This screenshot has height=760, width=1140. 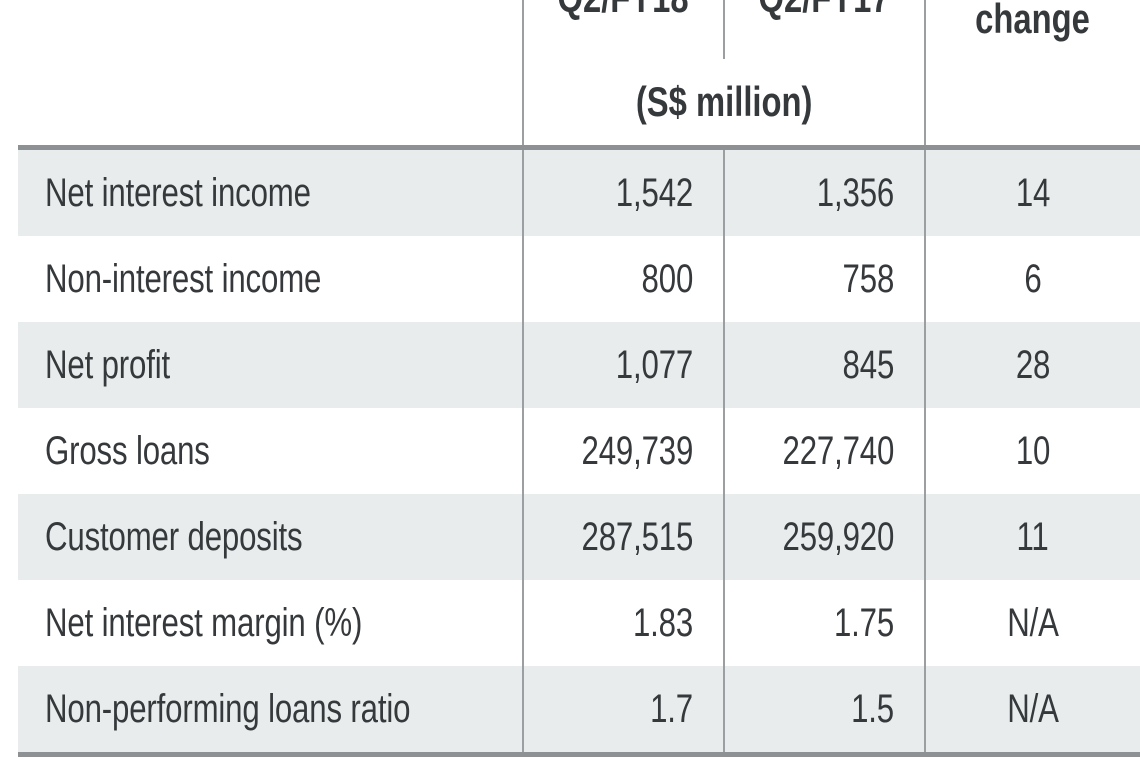 What do you see at coordinates (622, 279) in the screenshot?
I see `value-q2fy18: 800` at bounding box center [622, 279].